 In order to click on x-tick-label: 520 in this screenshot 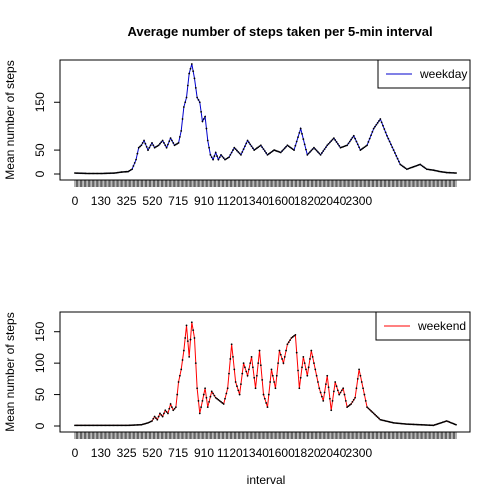, I will do `click(152, 453)`.